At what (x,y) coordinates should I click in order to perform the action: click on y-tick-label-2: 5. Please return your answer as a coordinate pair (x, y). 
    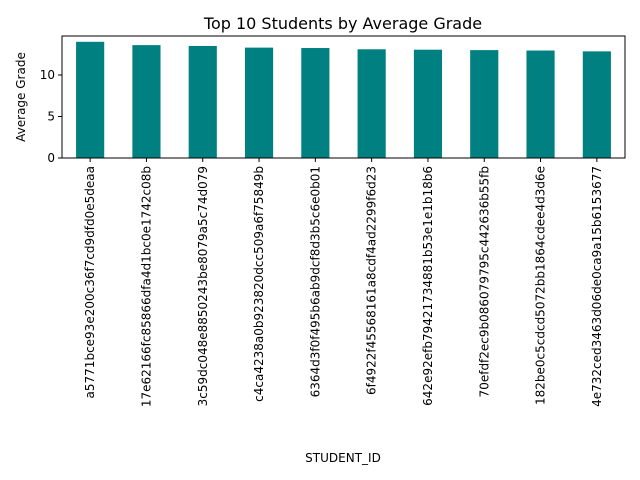
    Looking at the image, I should click on (51, 117).